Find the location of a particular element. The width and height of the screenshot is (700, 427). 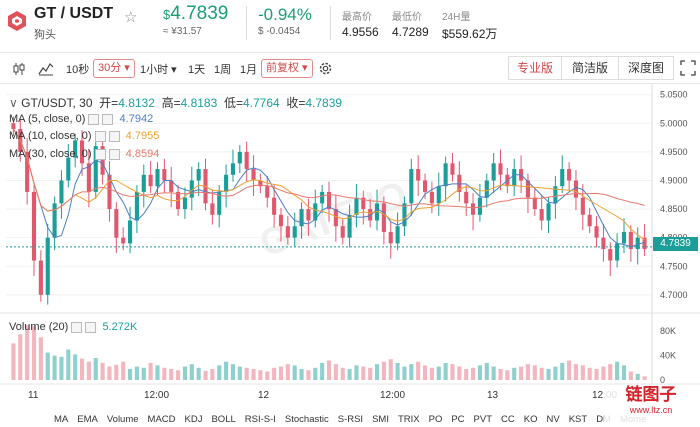

candlestick-type-icon is located at coordinates (19, 69).